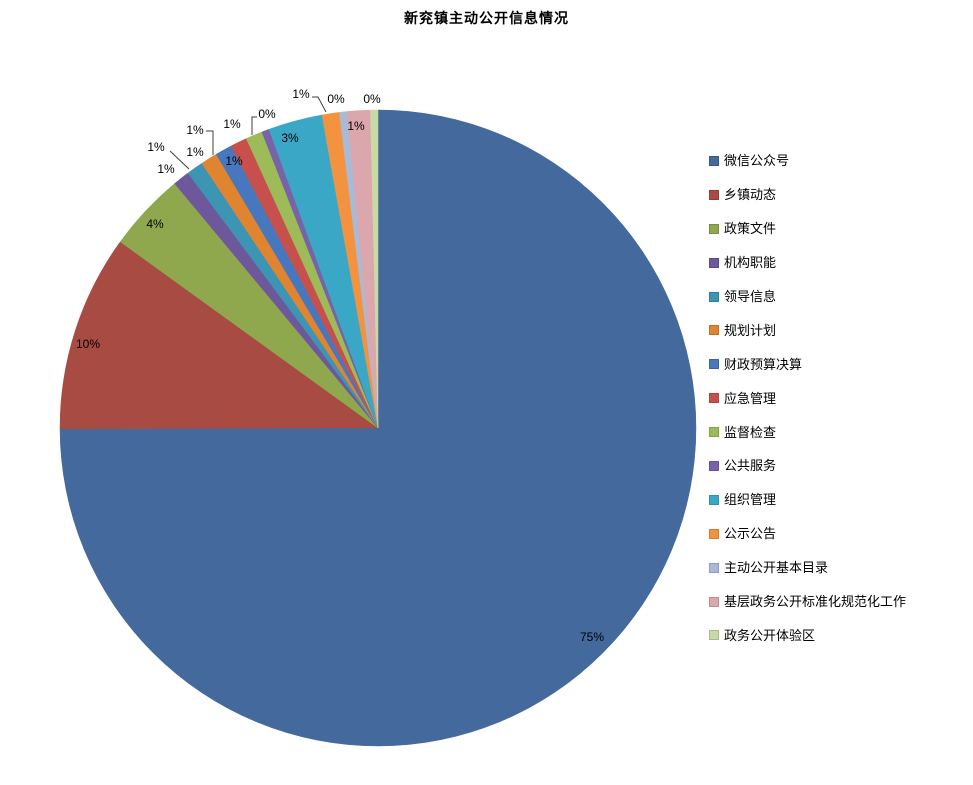 The height and width of the screenshot is (785, 973). What do you see at coordinates (757, 161) in the screenshot?
I see `legend-label: 微信公众号` at bounding box center [757, 161].